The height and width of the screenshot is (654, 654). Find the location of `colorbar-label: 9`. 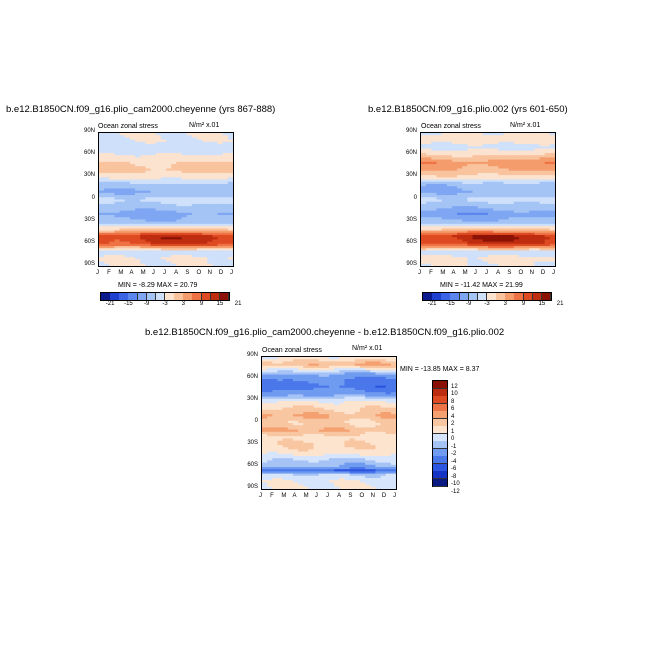

colorbar-label: 9 is located at coordinates (201, 304).